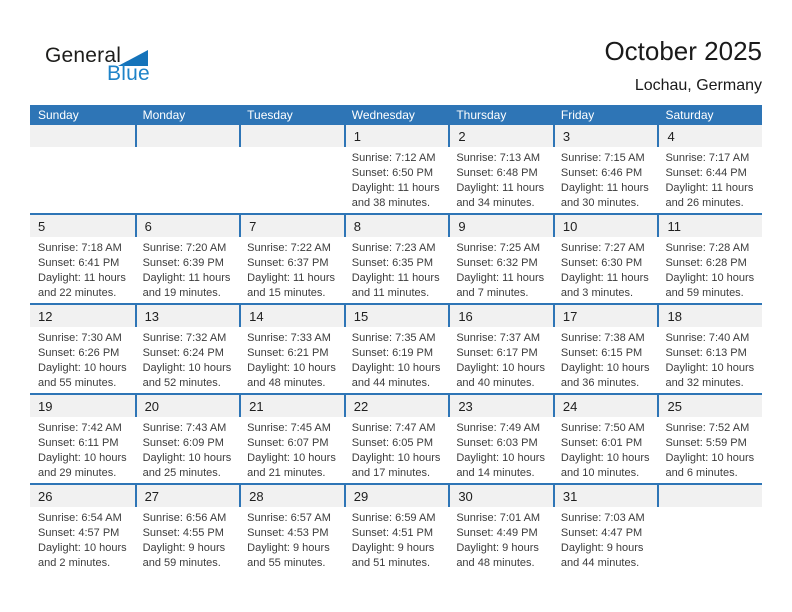  I want to click on daylight-text-line2: and 10 minutes., so click(600, 473).